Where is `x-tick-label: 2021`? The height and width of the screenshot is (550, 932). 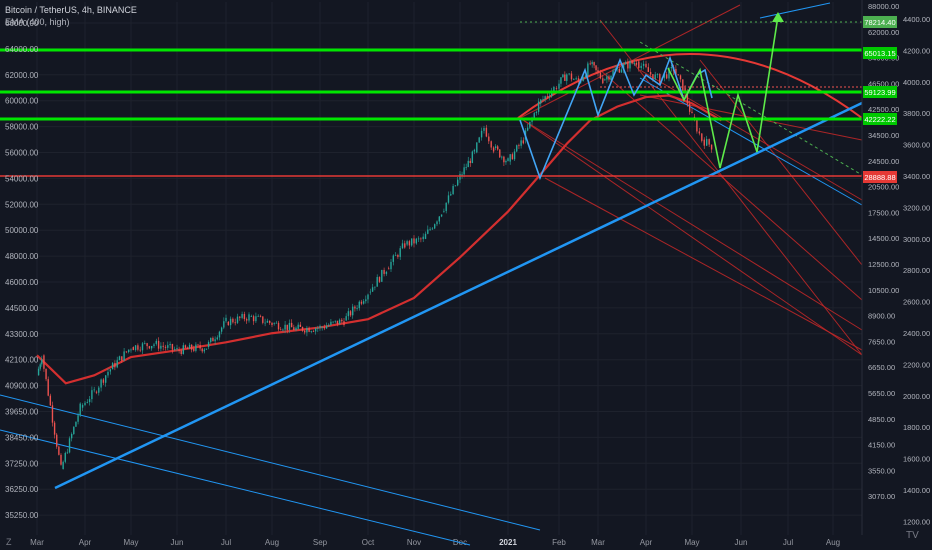 x-tick-label: 2021 is located at coordinates (508, 542).